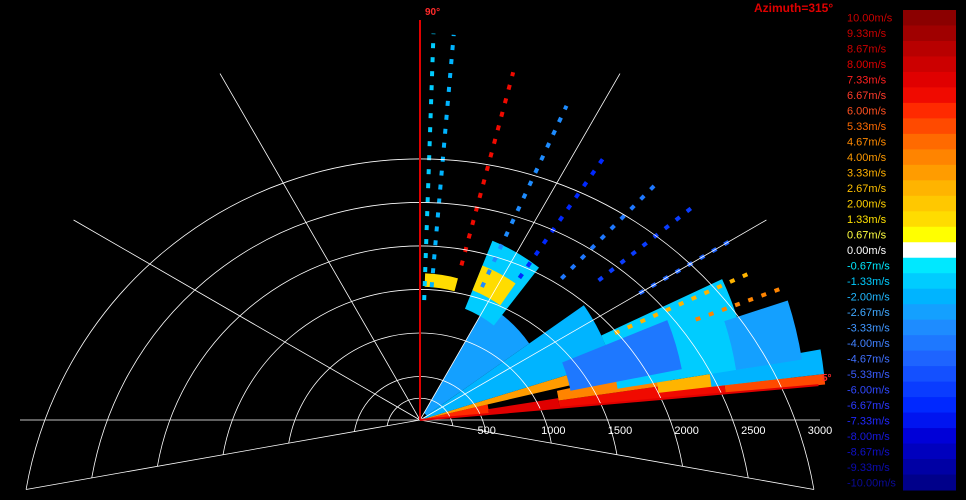  What do you see at coordinates (867, 174) in the screenshot?
I see `colorbar-label: 3.33m/s` at bounding box center [867, 174].